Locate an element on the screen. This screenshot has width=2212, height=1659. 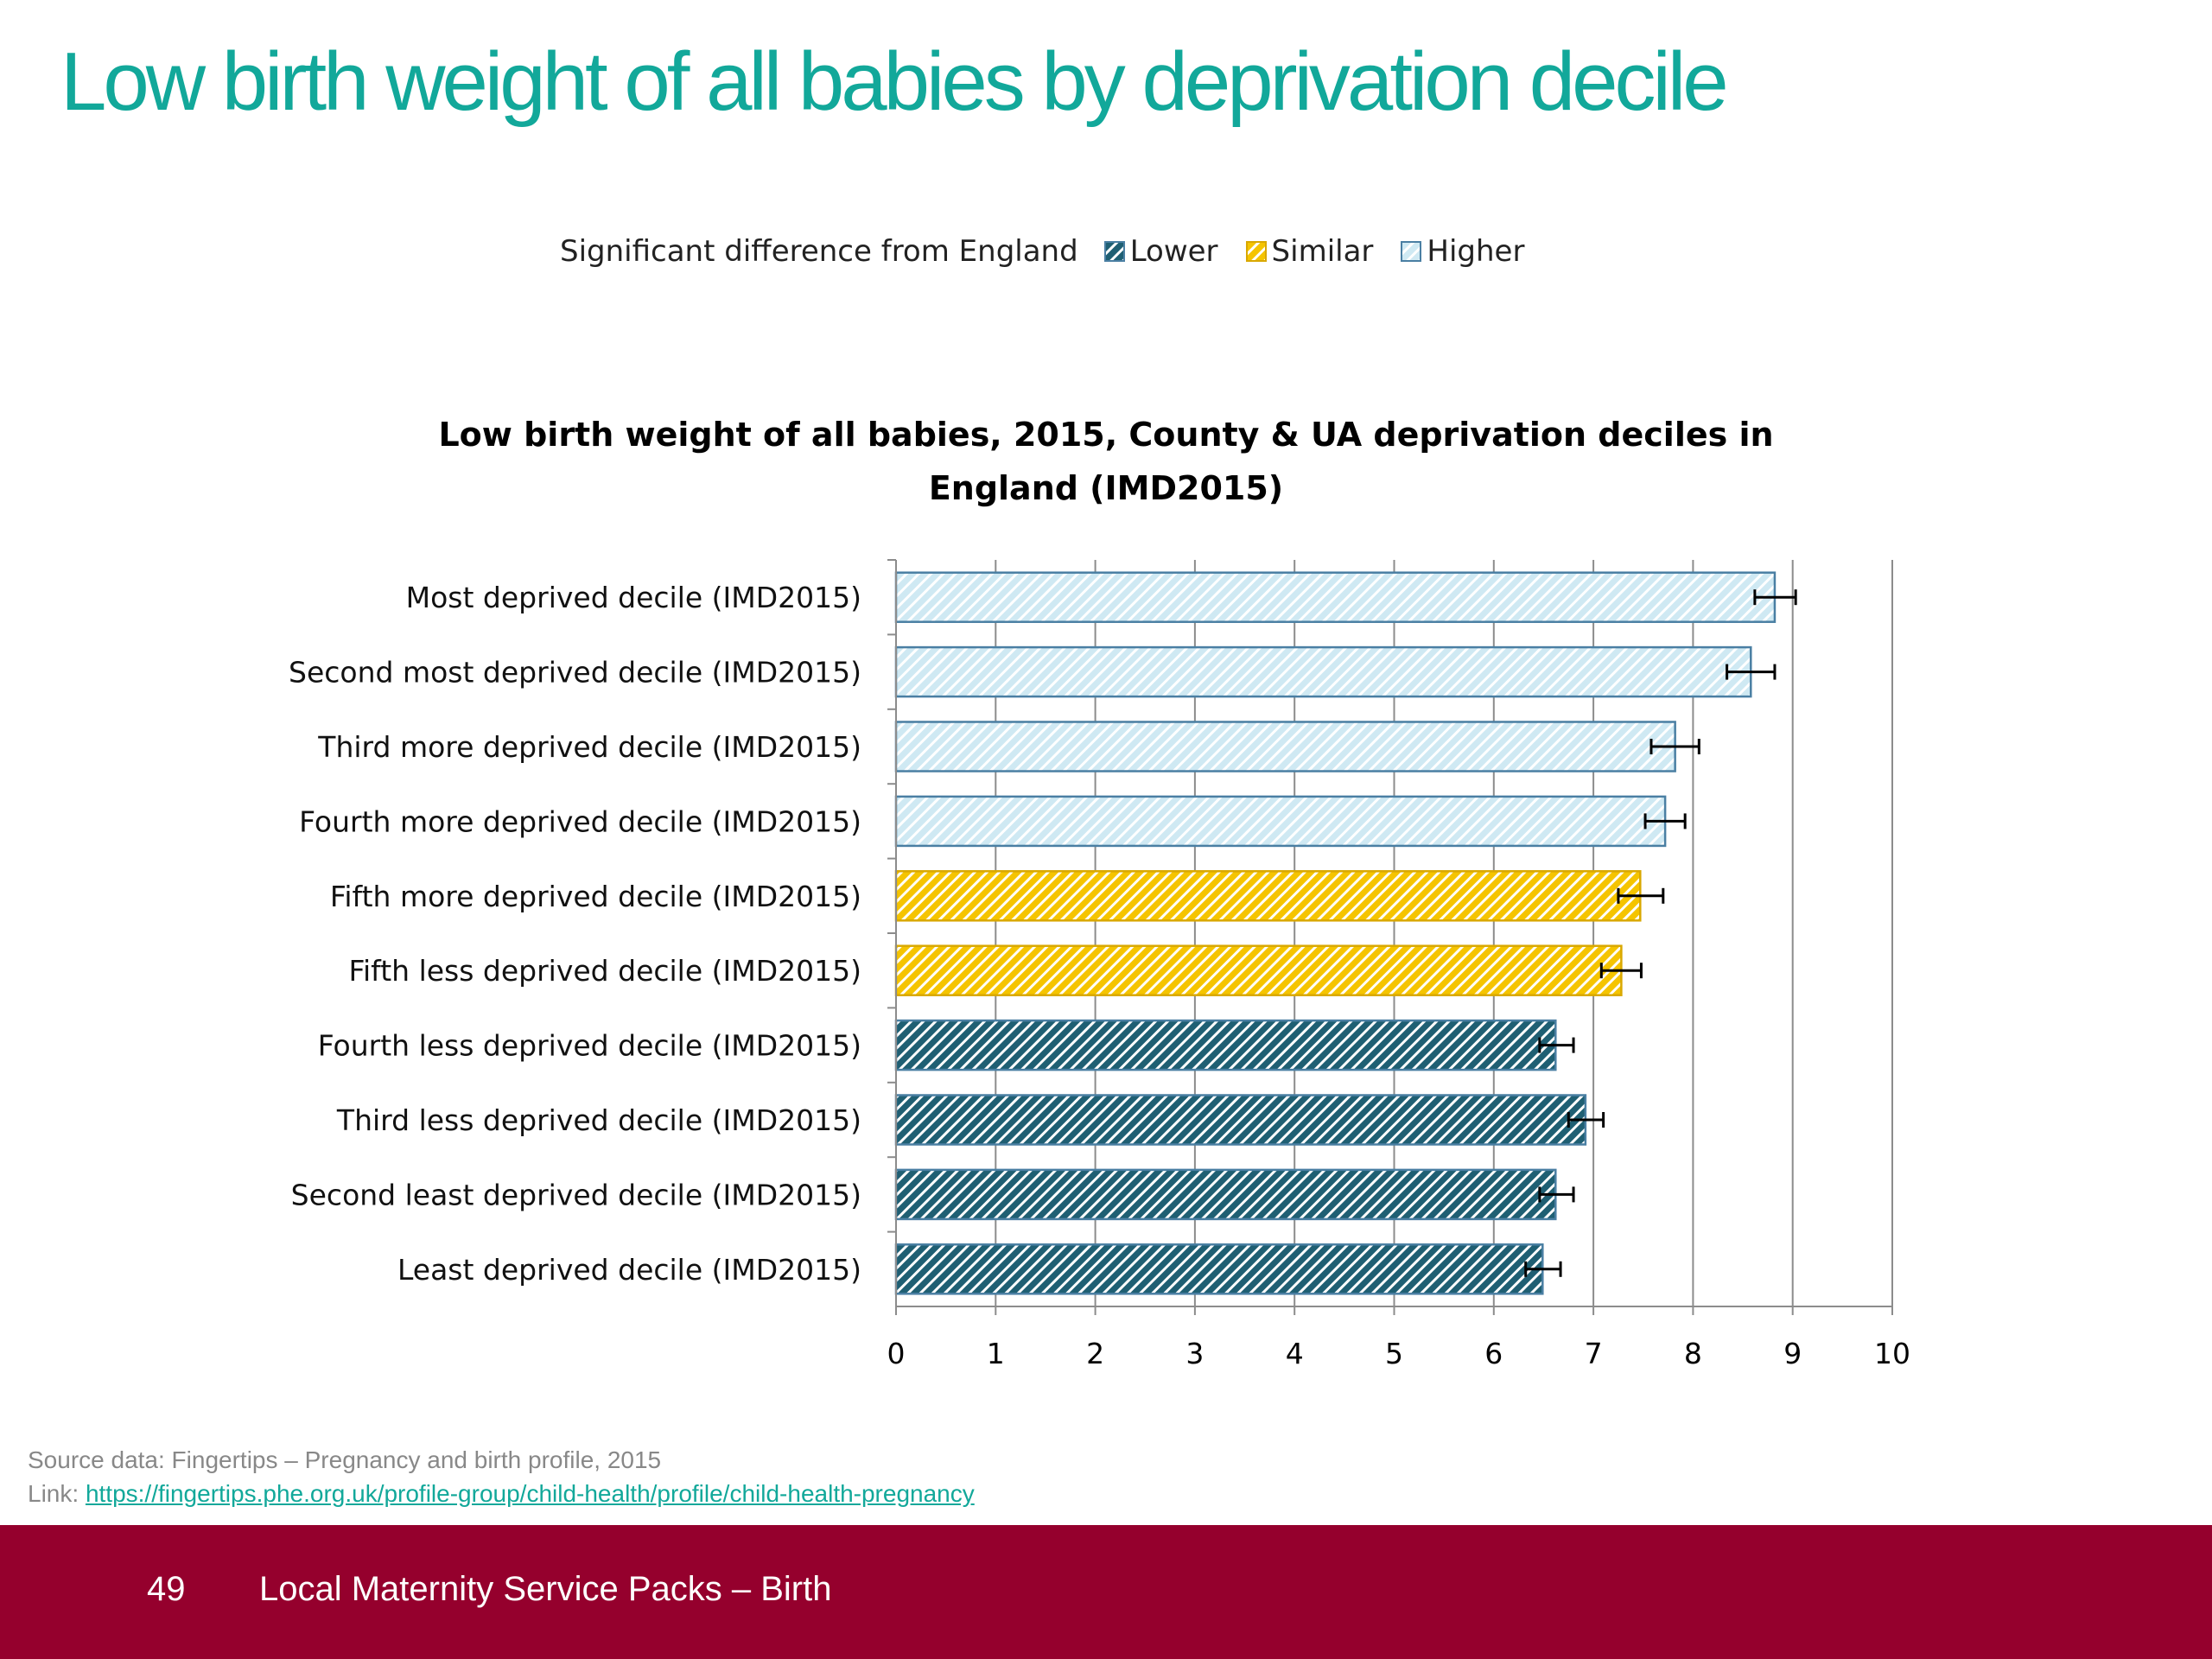
category-label: Third less deprived decile (IMD2015) is located at coordinates (598, 1120).